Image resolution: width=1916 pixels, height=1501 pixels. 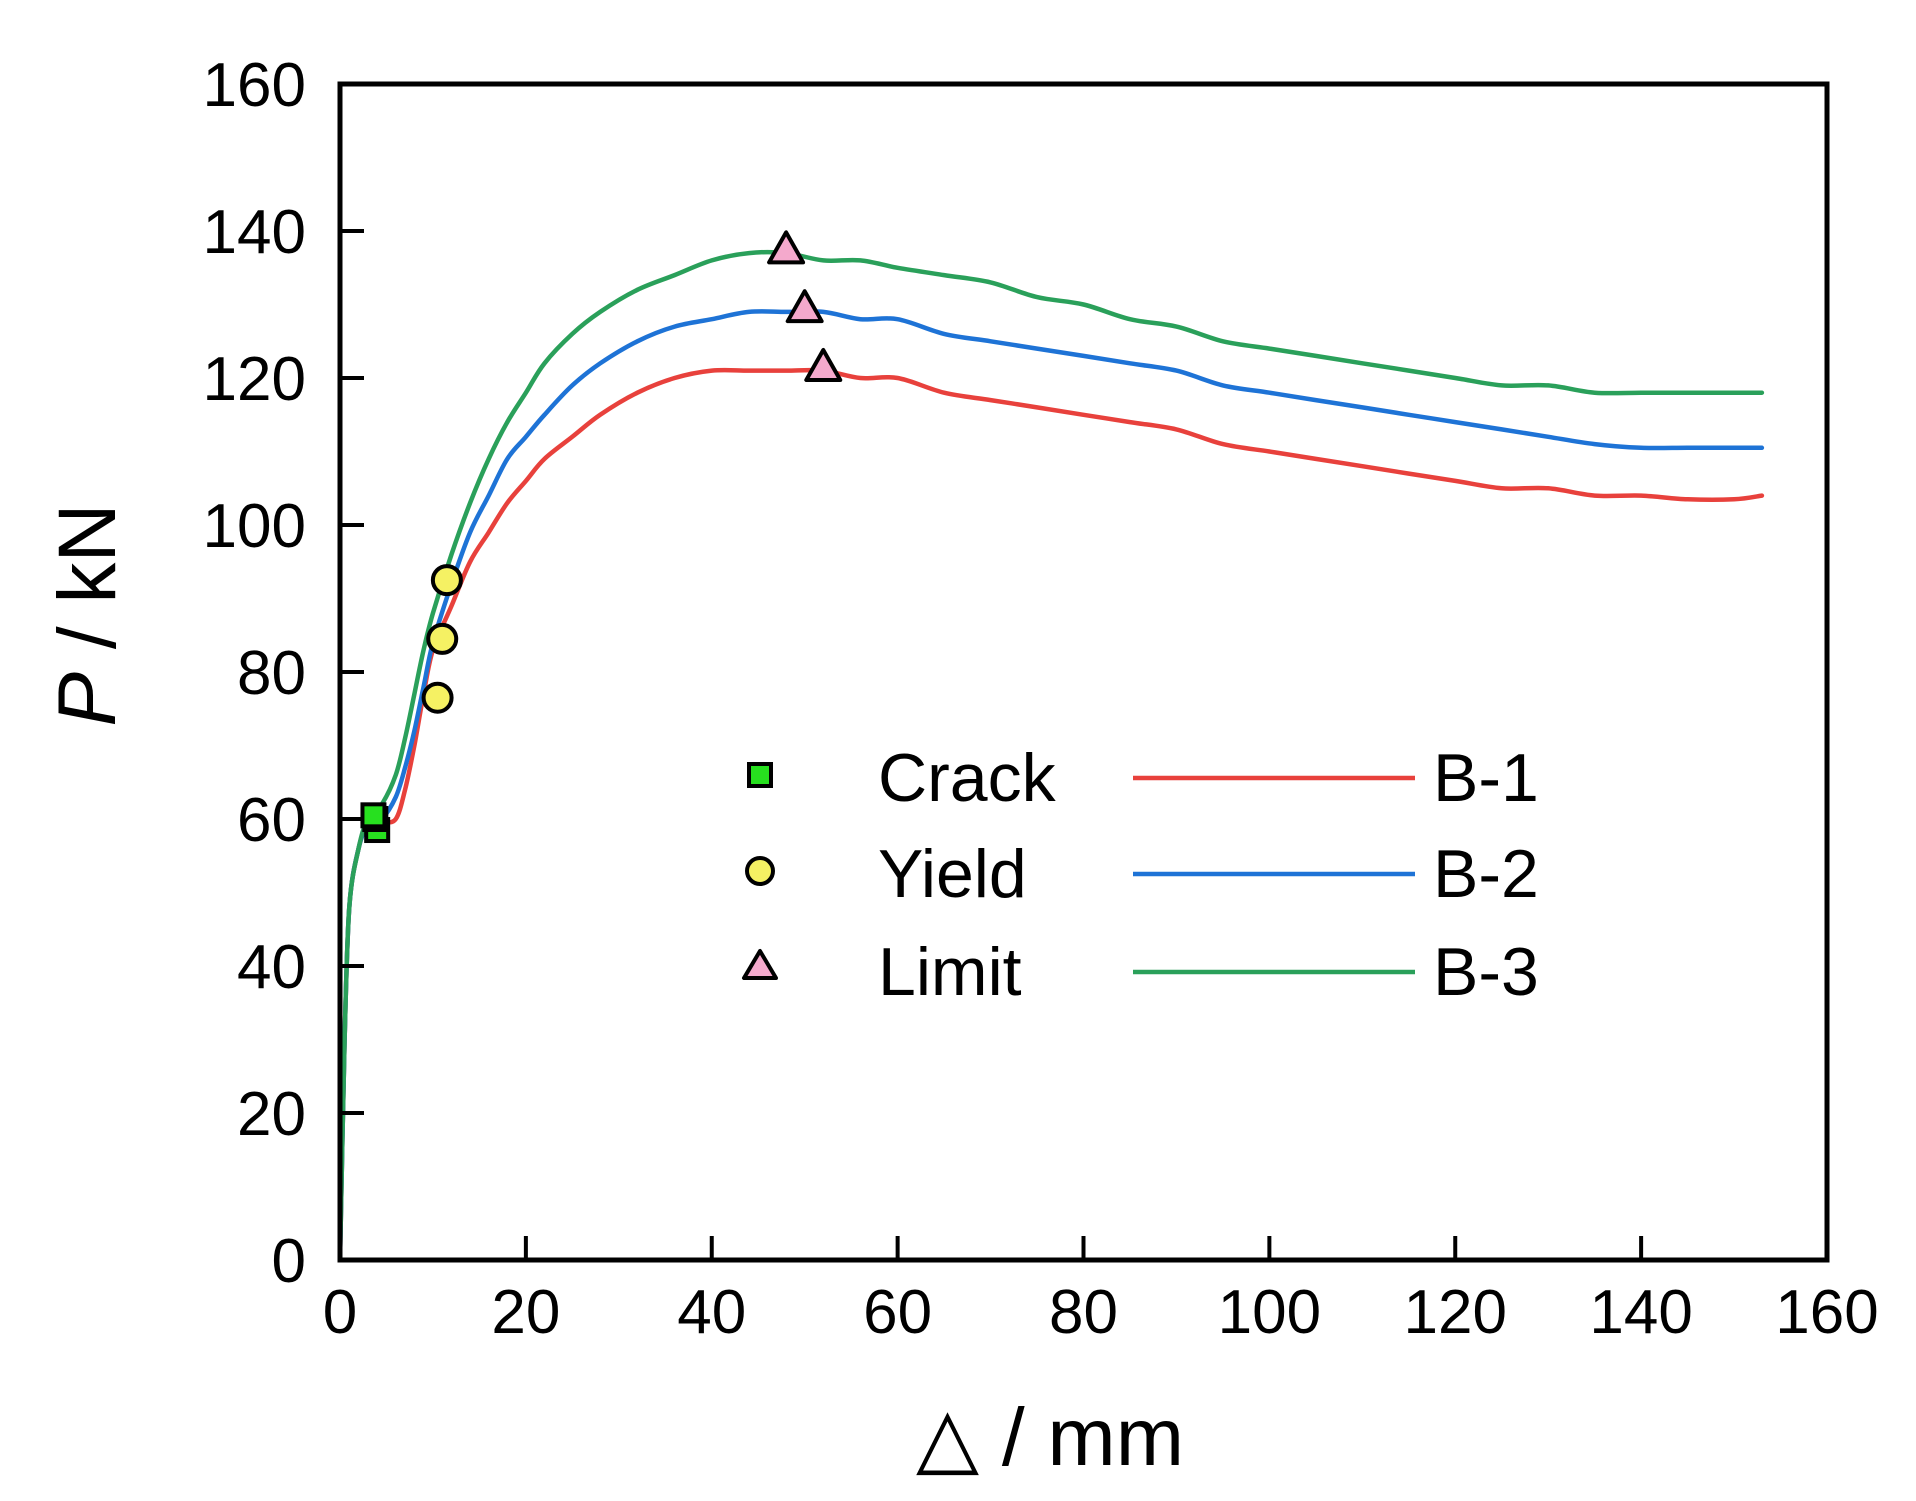 I want to click on crack-marker, so click(x=373, y=815).